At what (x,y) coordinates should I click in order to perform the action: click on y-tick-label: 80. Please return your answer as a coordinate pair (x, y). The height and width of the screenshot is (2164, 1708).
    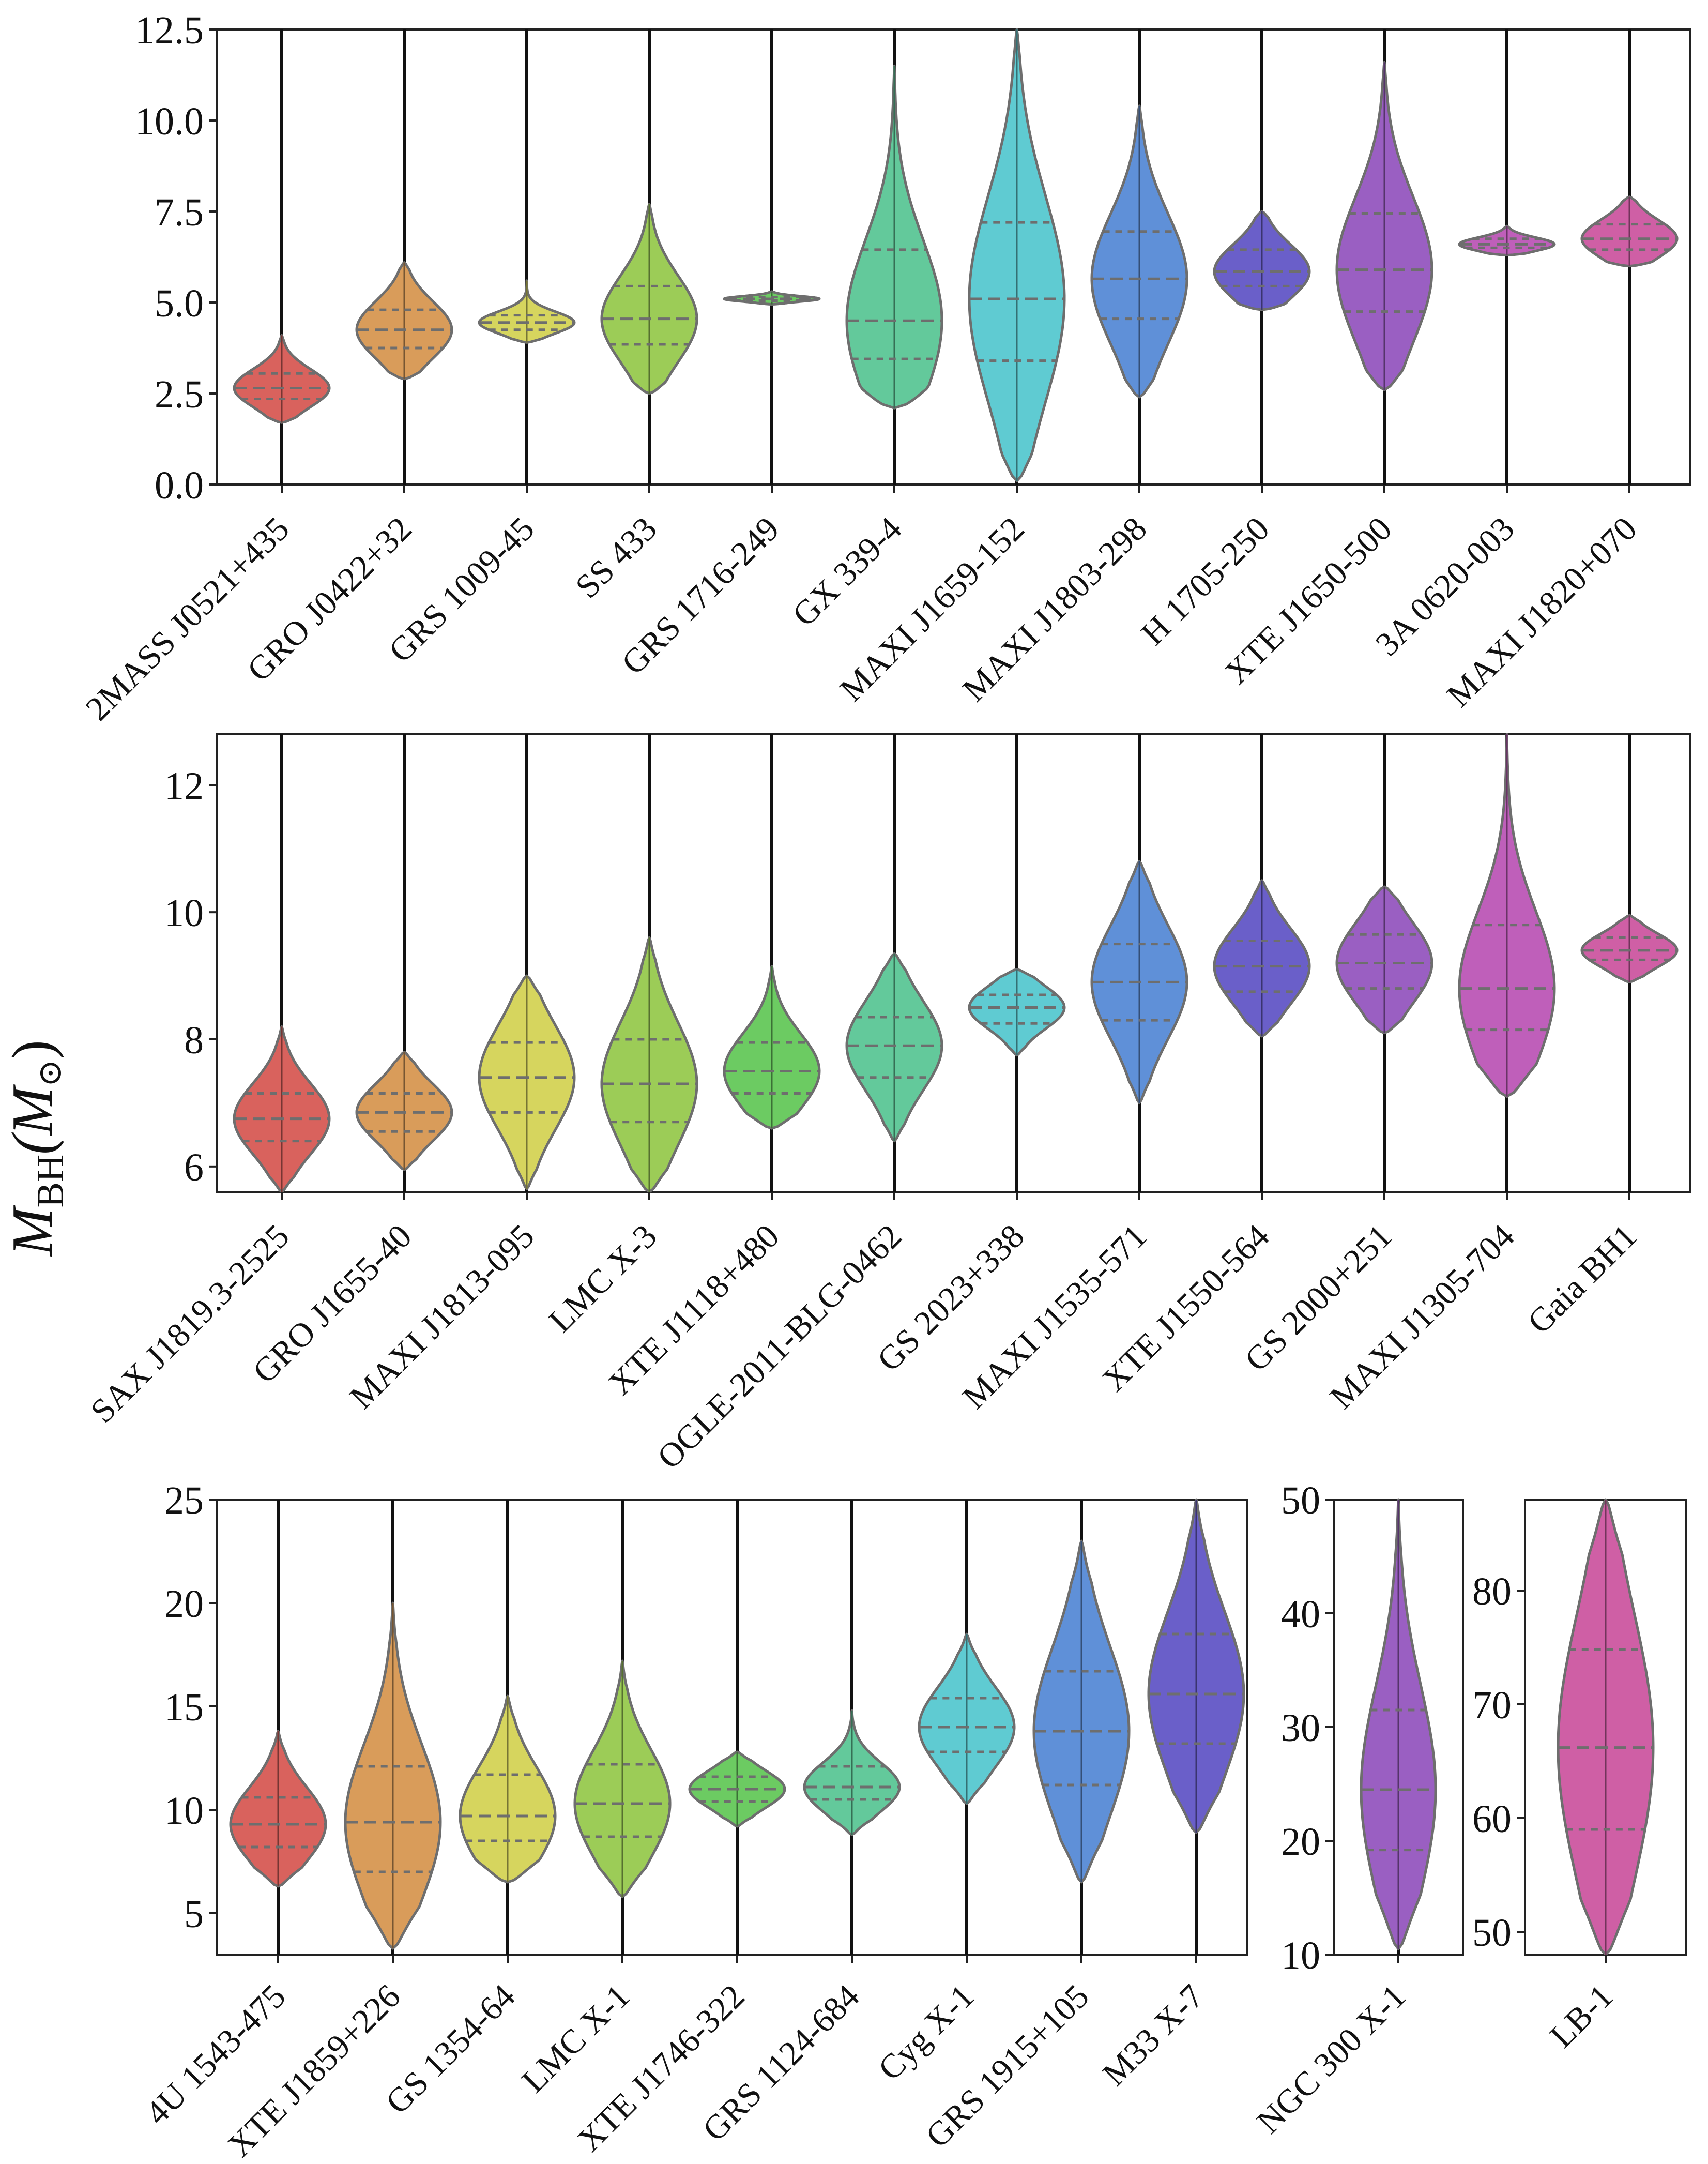
    Looking at the image, I should click on (1492, 1591).